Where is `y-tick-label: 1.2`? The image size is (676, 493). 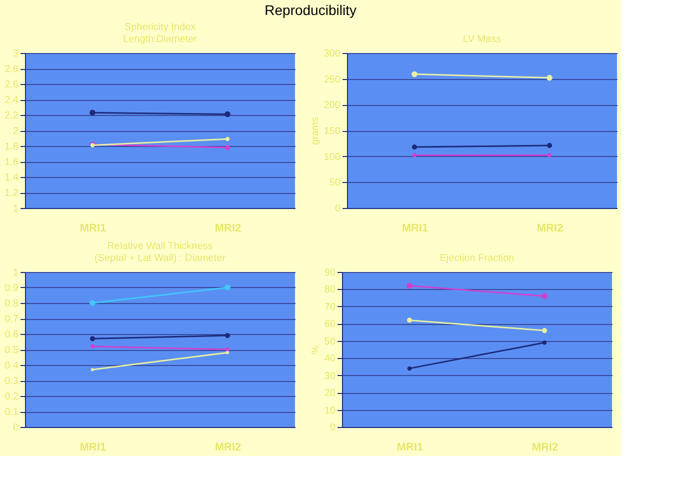
y-tick-label: 1.2 is located at coordinates (11, 193).